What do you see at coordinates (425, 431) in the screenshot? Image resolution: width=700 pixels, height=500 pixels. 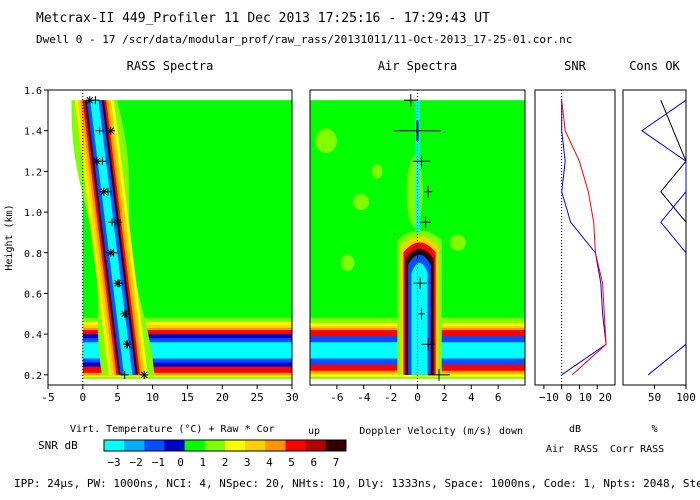 I see `air-x-label: Doppler Velocity (m/s)` at bounding box center [425, 431].